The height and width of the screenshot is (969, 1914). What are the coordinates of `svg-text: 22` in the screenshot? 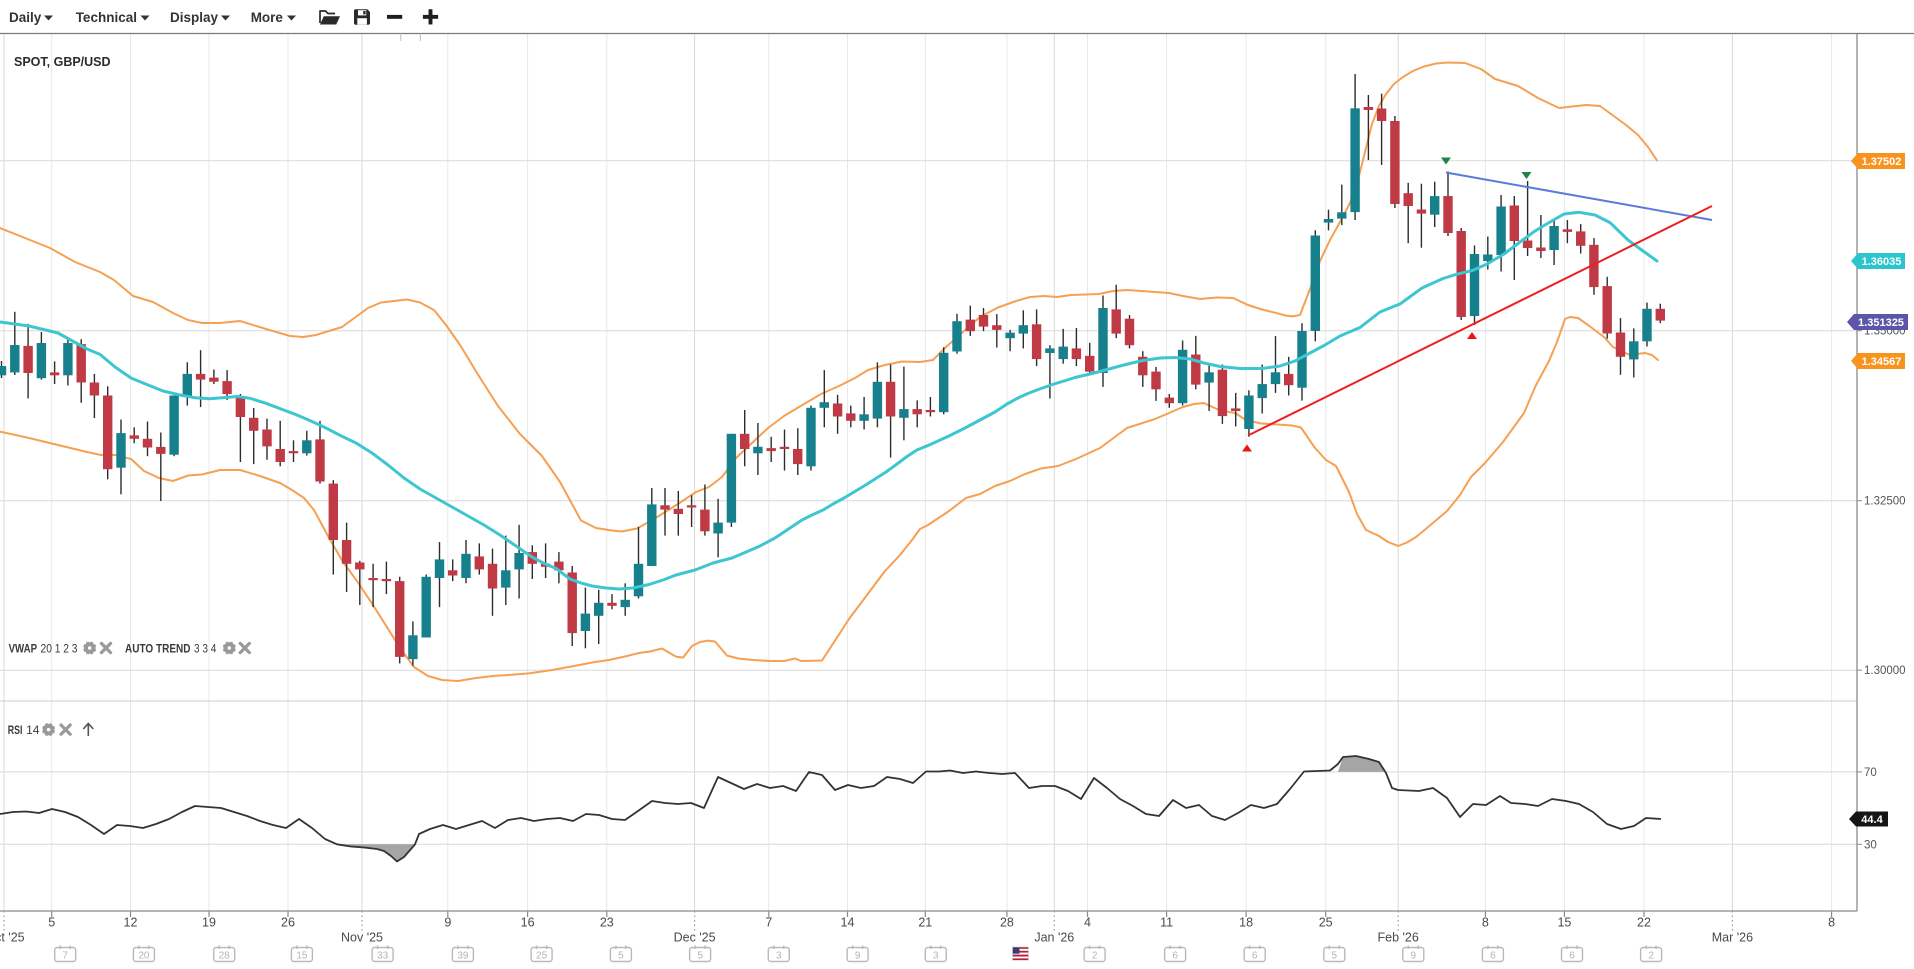 It's located at (1644, 923).